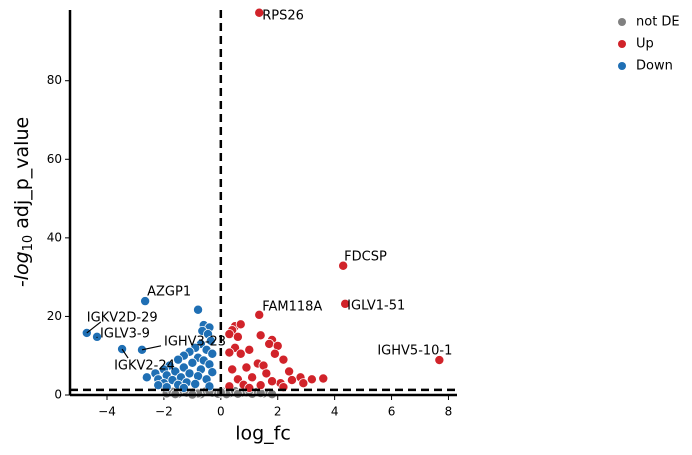  I want to click on y-axis-label: -log10 adj_p_value, so click(23, 202).